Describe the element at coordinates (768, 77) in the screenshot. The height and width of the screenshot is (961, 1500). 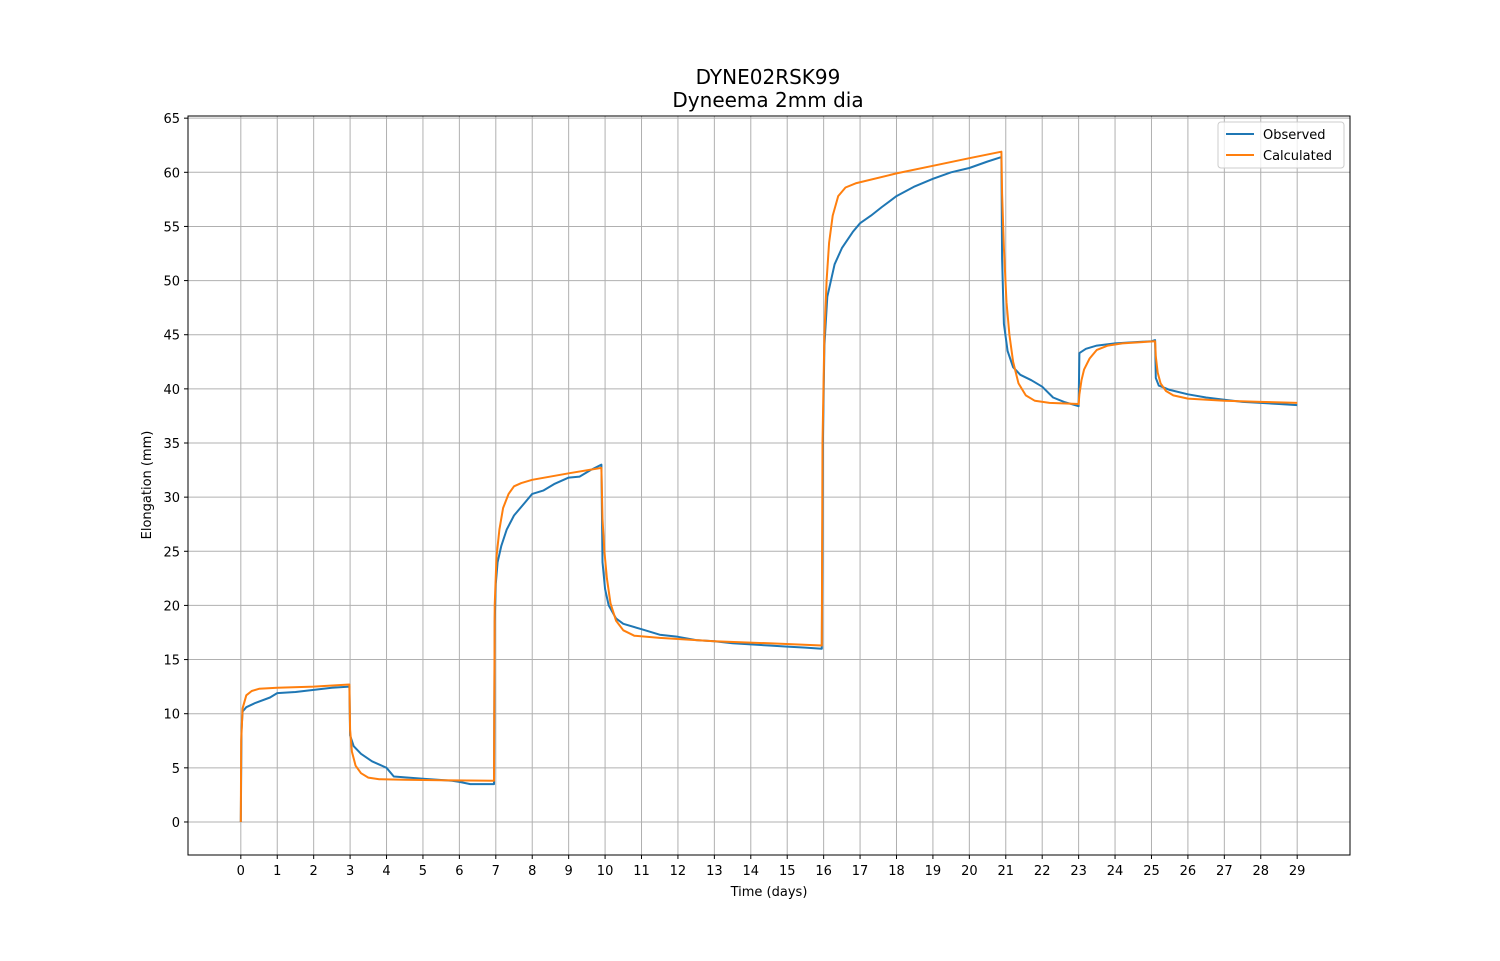
I see `chart-title: DYNE02RSK99` at that location.